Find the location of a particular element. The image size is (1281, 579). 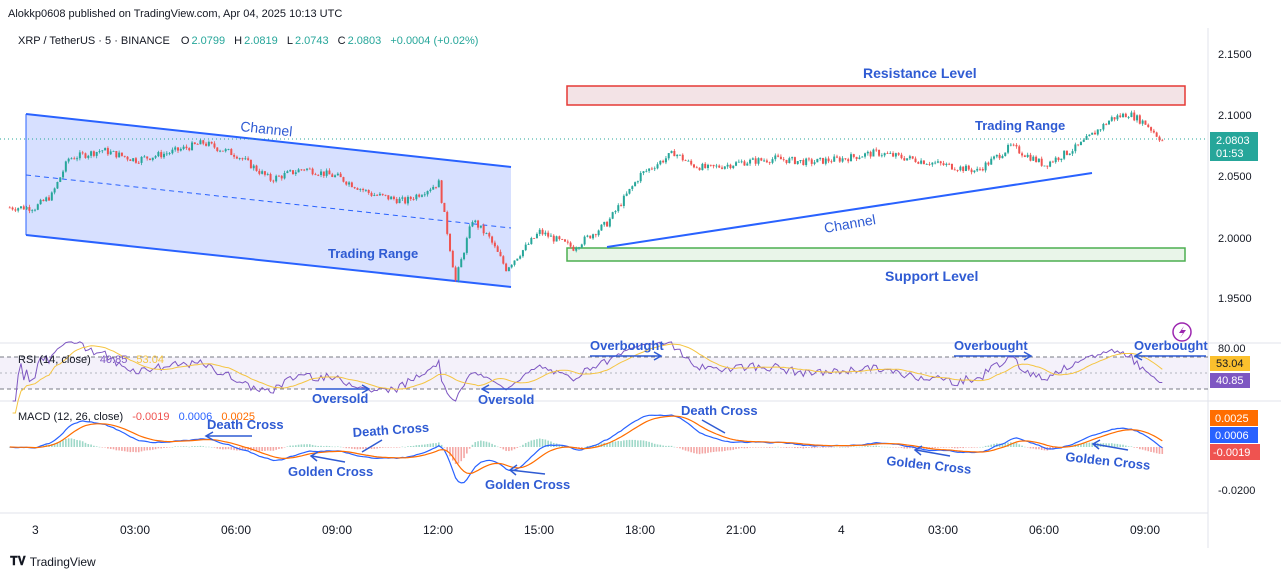

ascending-trendline is located at coordinates (849, 210).